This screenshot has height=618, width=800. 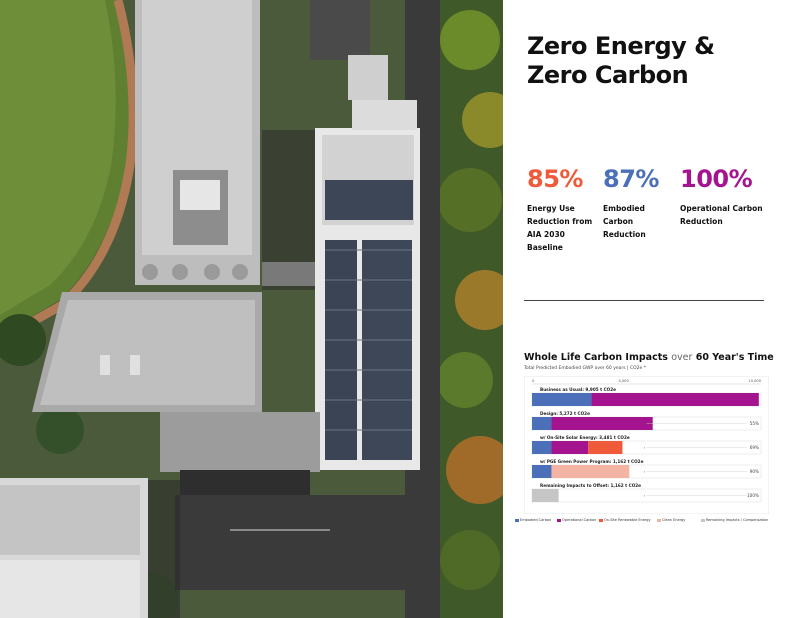 I want to click on stat-label-line: Operational Carbon, so click(x=721, y=208).